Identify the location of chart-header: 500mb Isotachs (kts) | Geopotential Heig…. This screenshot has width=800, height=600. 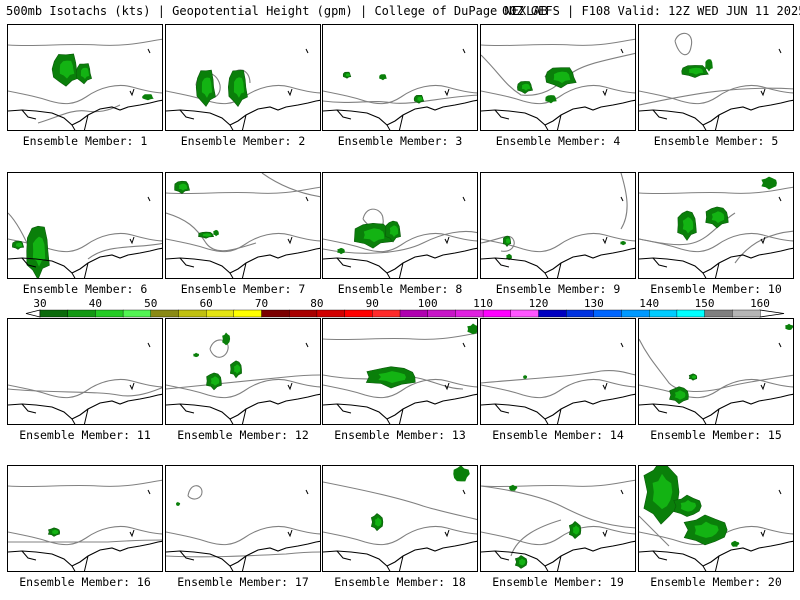
(400, 11).